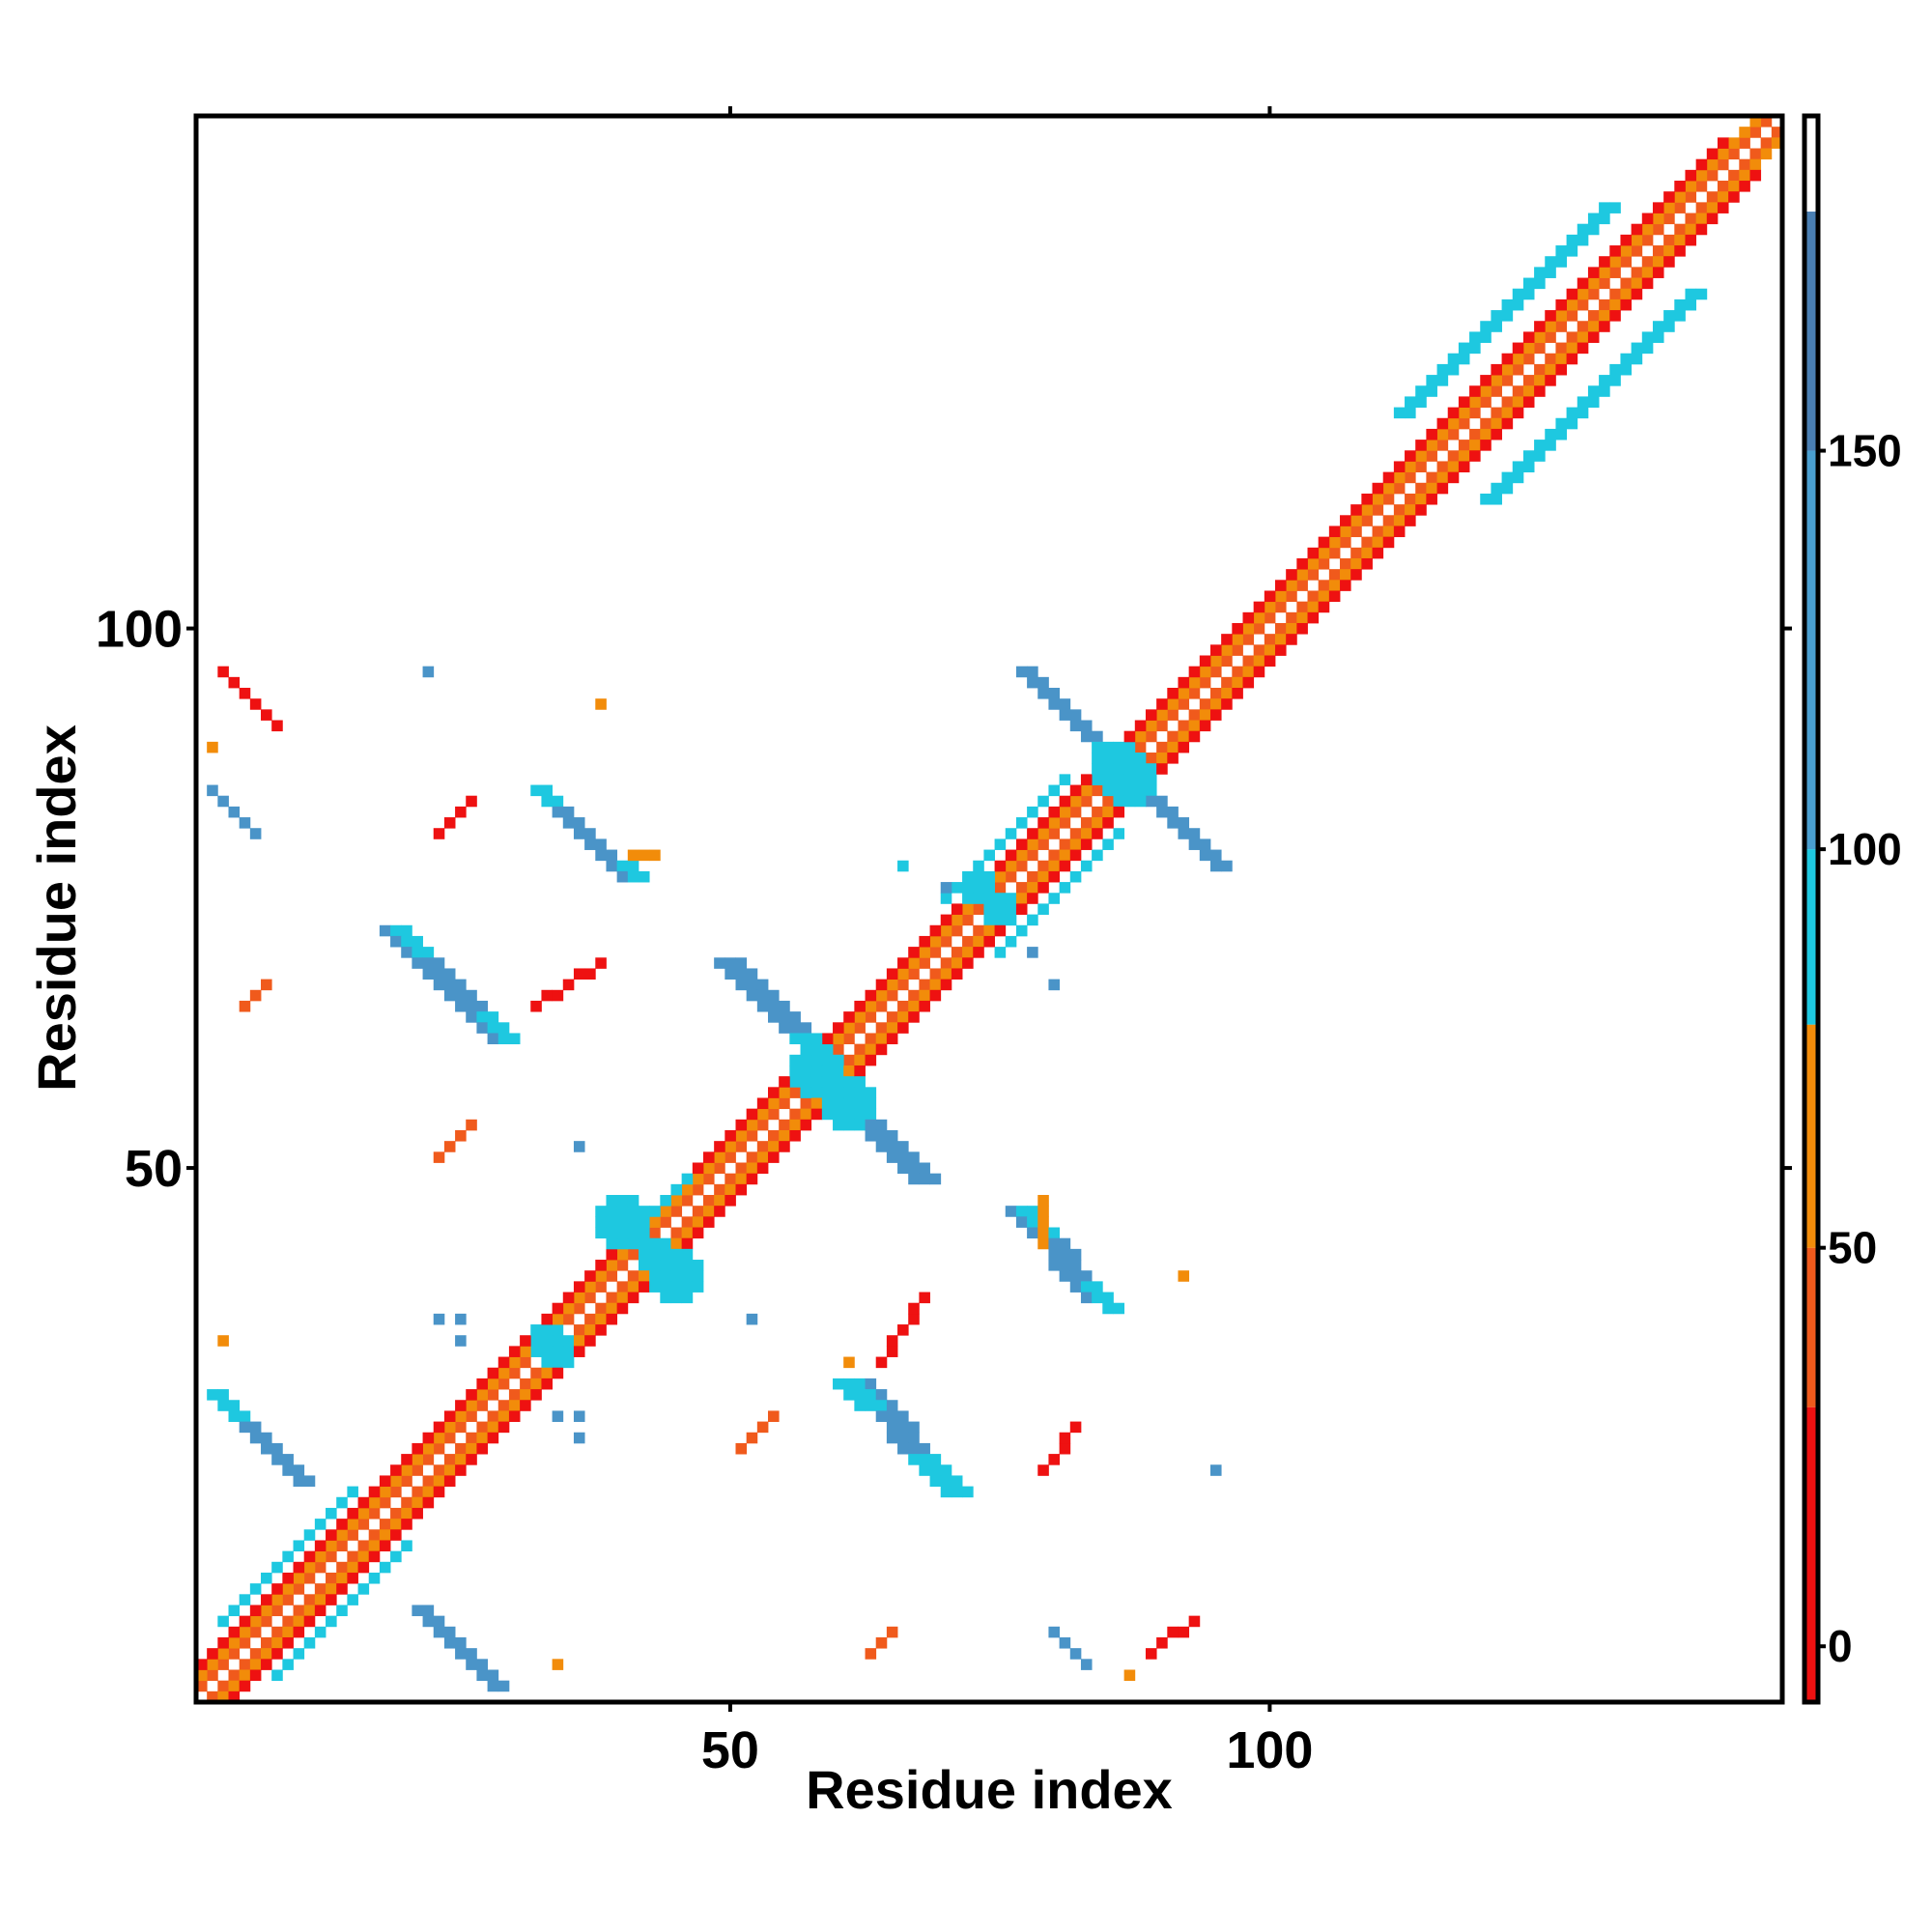 The image size is (1932, 1932). Describe the element at coordinates (1865, 1049) in the screenshot. I see `colorbar-labels: 0 50 100 150` at that location.